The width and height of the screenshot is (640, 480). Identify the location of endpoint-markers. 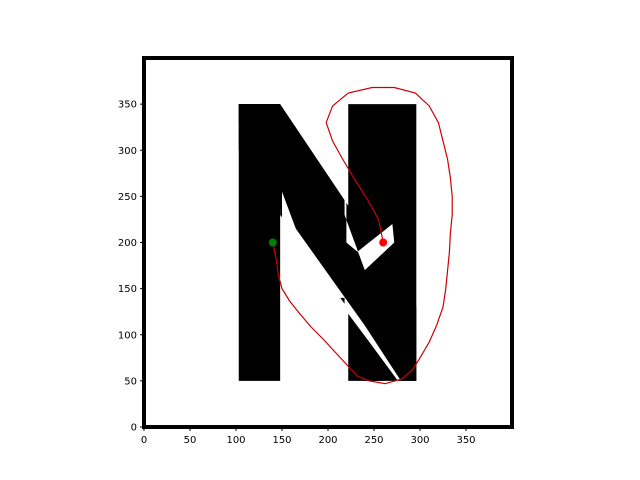
(328, 242).